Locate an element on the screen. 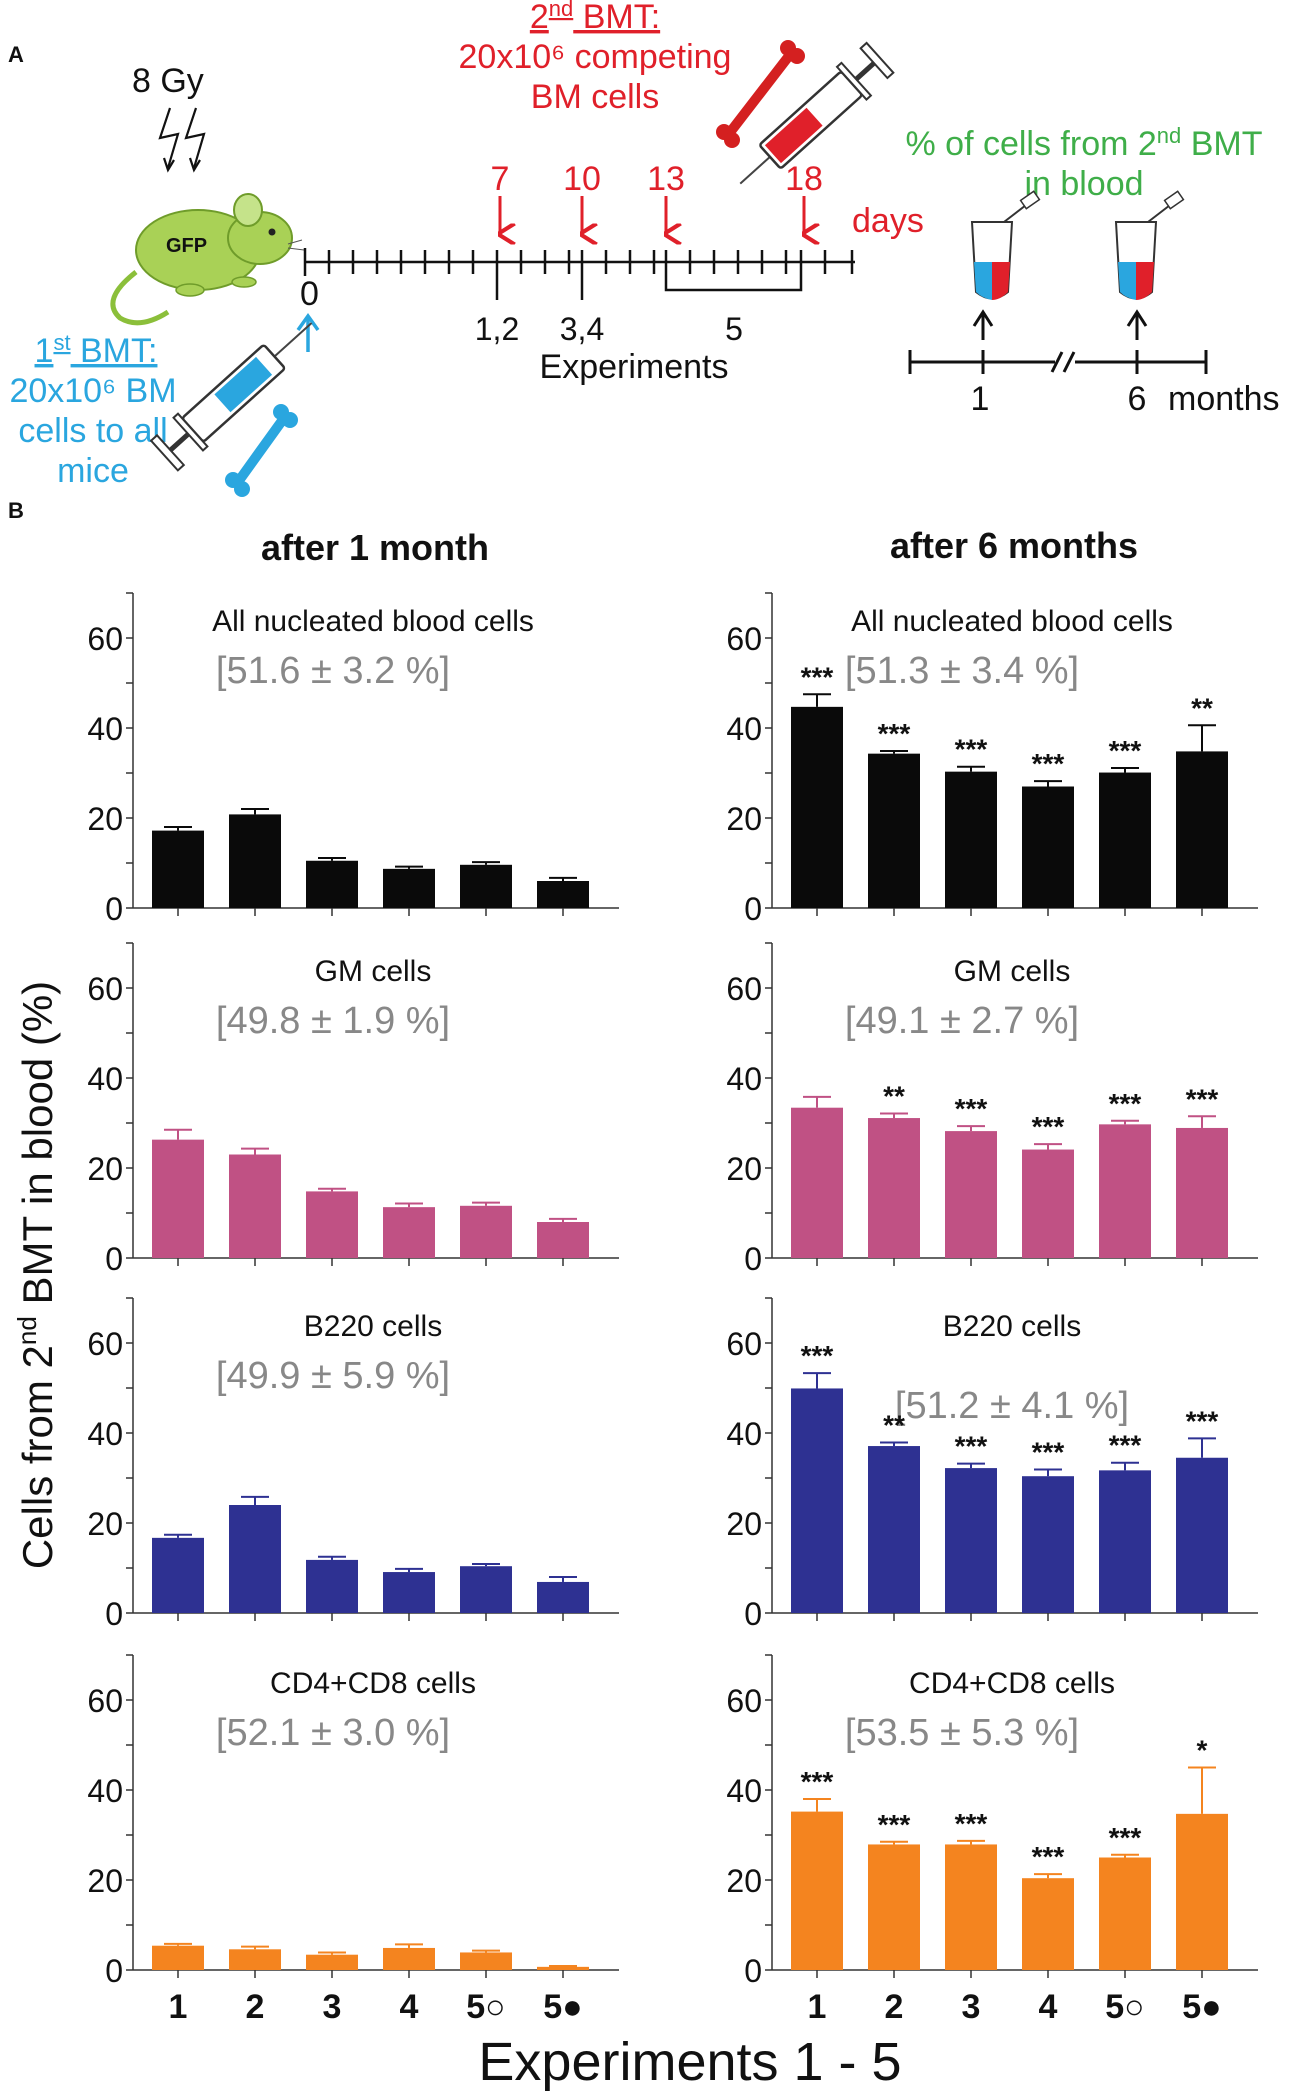  x-tick-label: 5○ is located at coordinates (485, 2007).